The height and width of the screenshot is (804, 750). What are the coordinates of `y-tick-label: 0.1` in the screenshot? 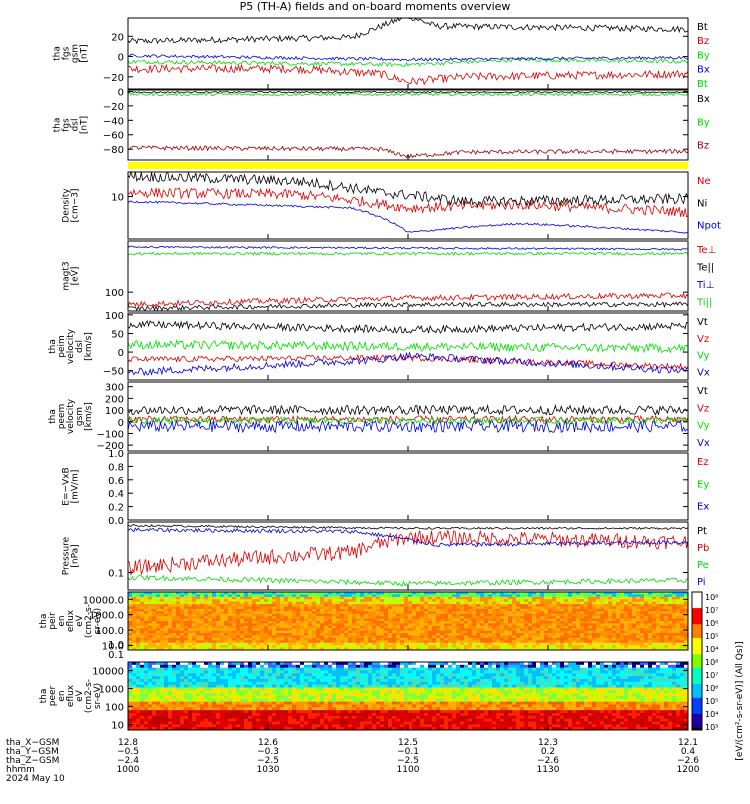 It's located at (116, 573).